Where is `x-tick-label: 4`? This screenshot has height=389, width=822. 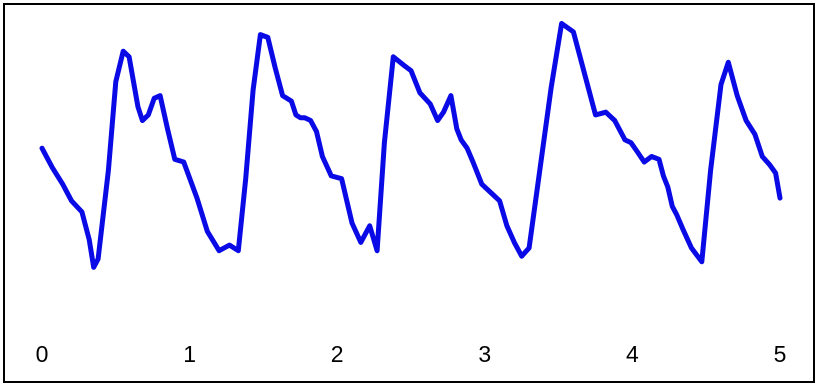
x-tick-label: 4 is located at coordinates (632, 354).